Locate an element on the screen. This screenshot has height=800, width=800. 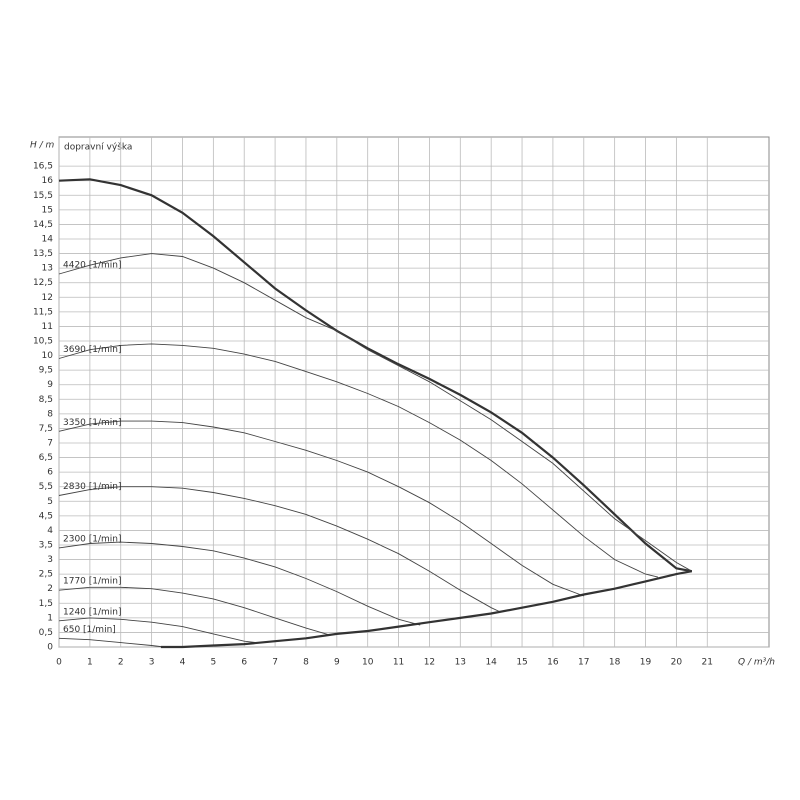
curve-label: 2830 [1/min] is located at coordinates (92, 487).